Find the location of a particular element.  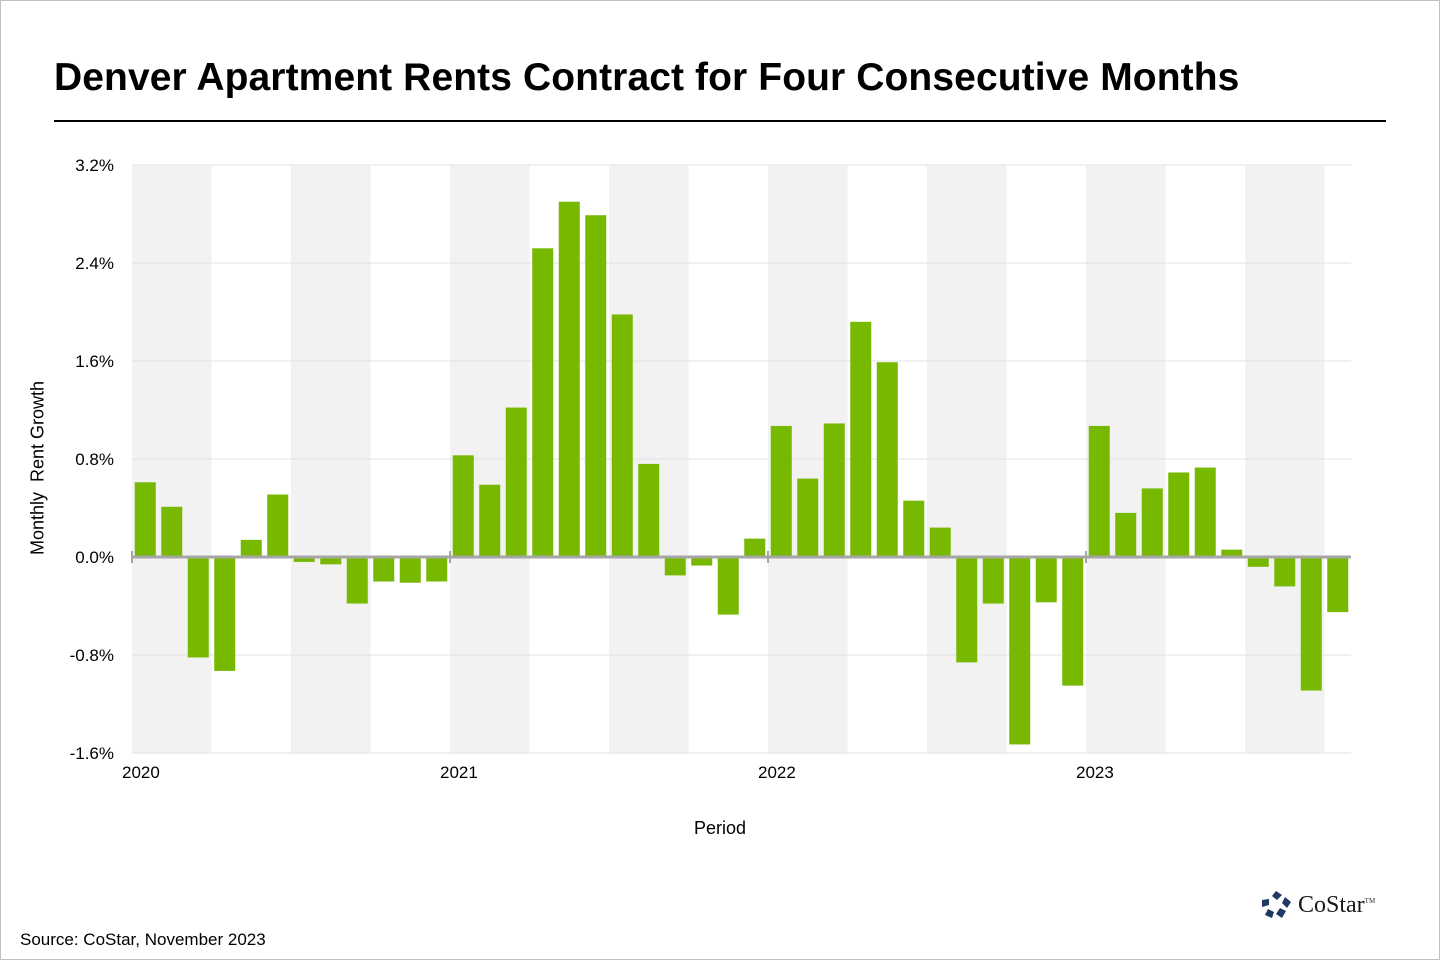

costar-star-icon is located at coordinates (1276, 904).